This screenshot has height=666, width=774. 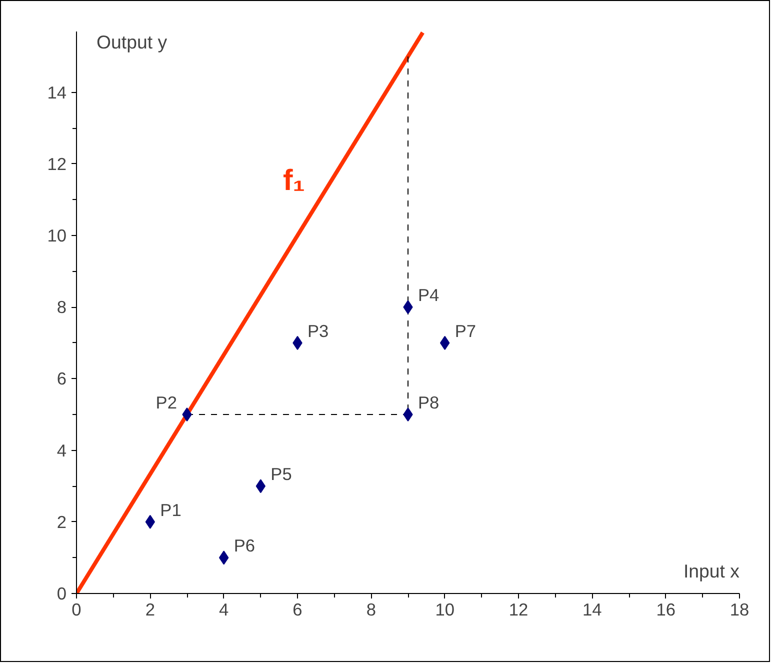 I want to click on annotation: P7, so click(x=465, y=330).